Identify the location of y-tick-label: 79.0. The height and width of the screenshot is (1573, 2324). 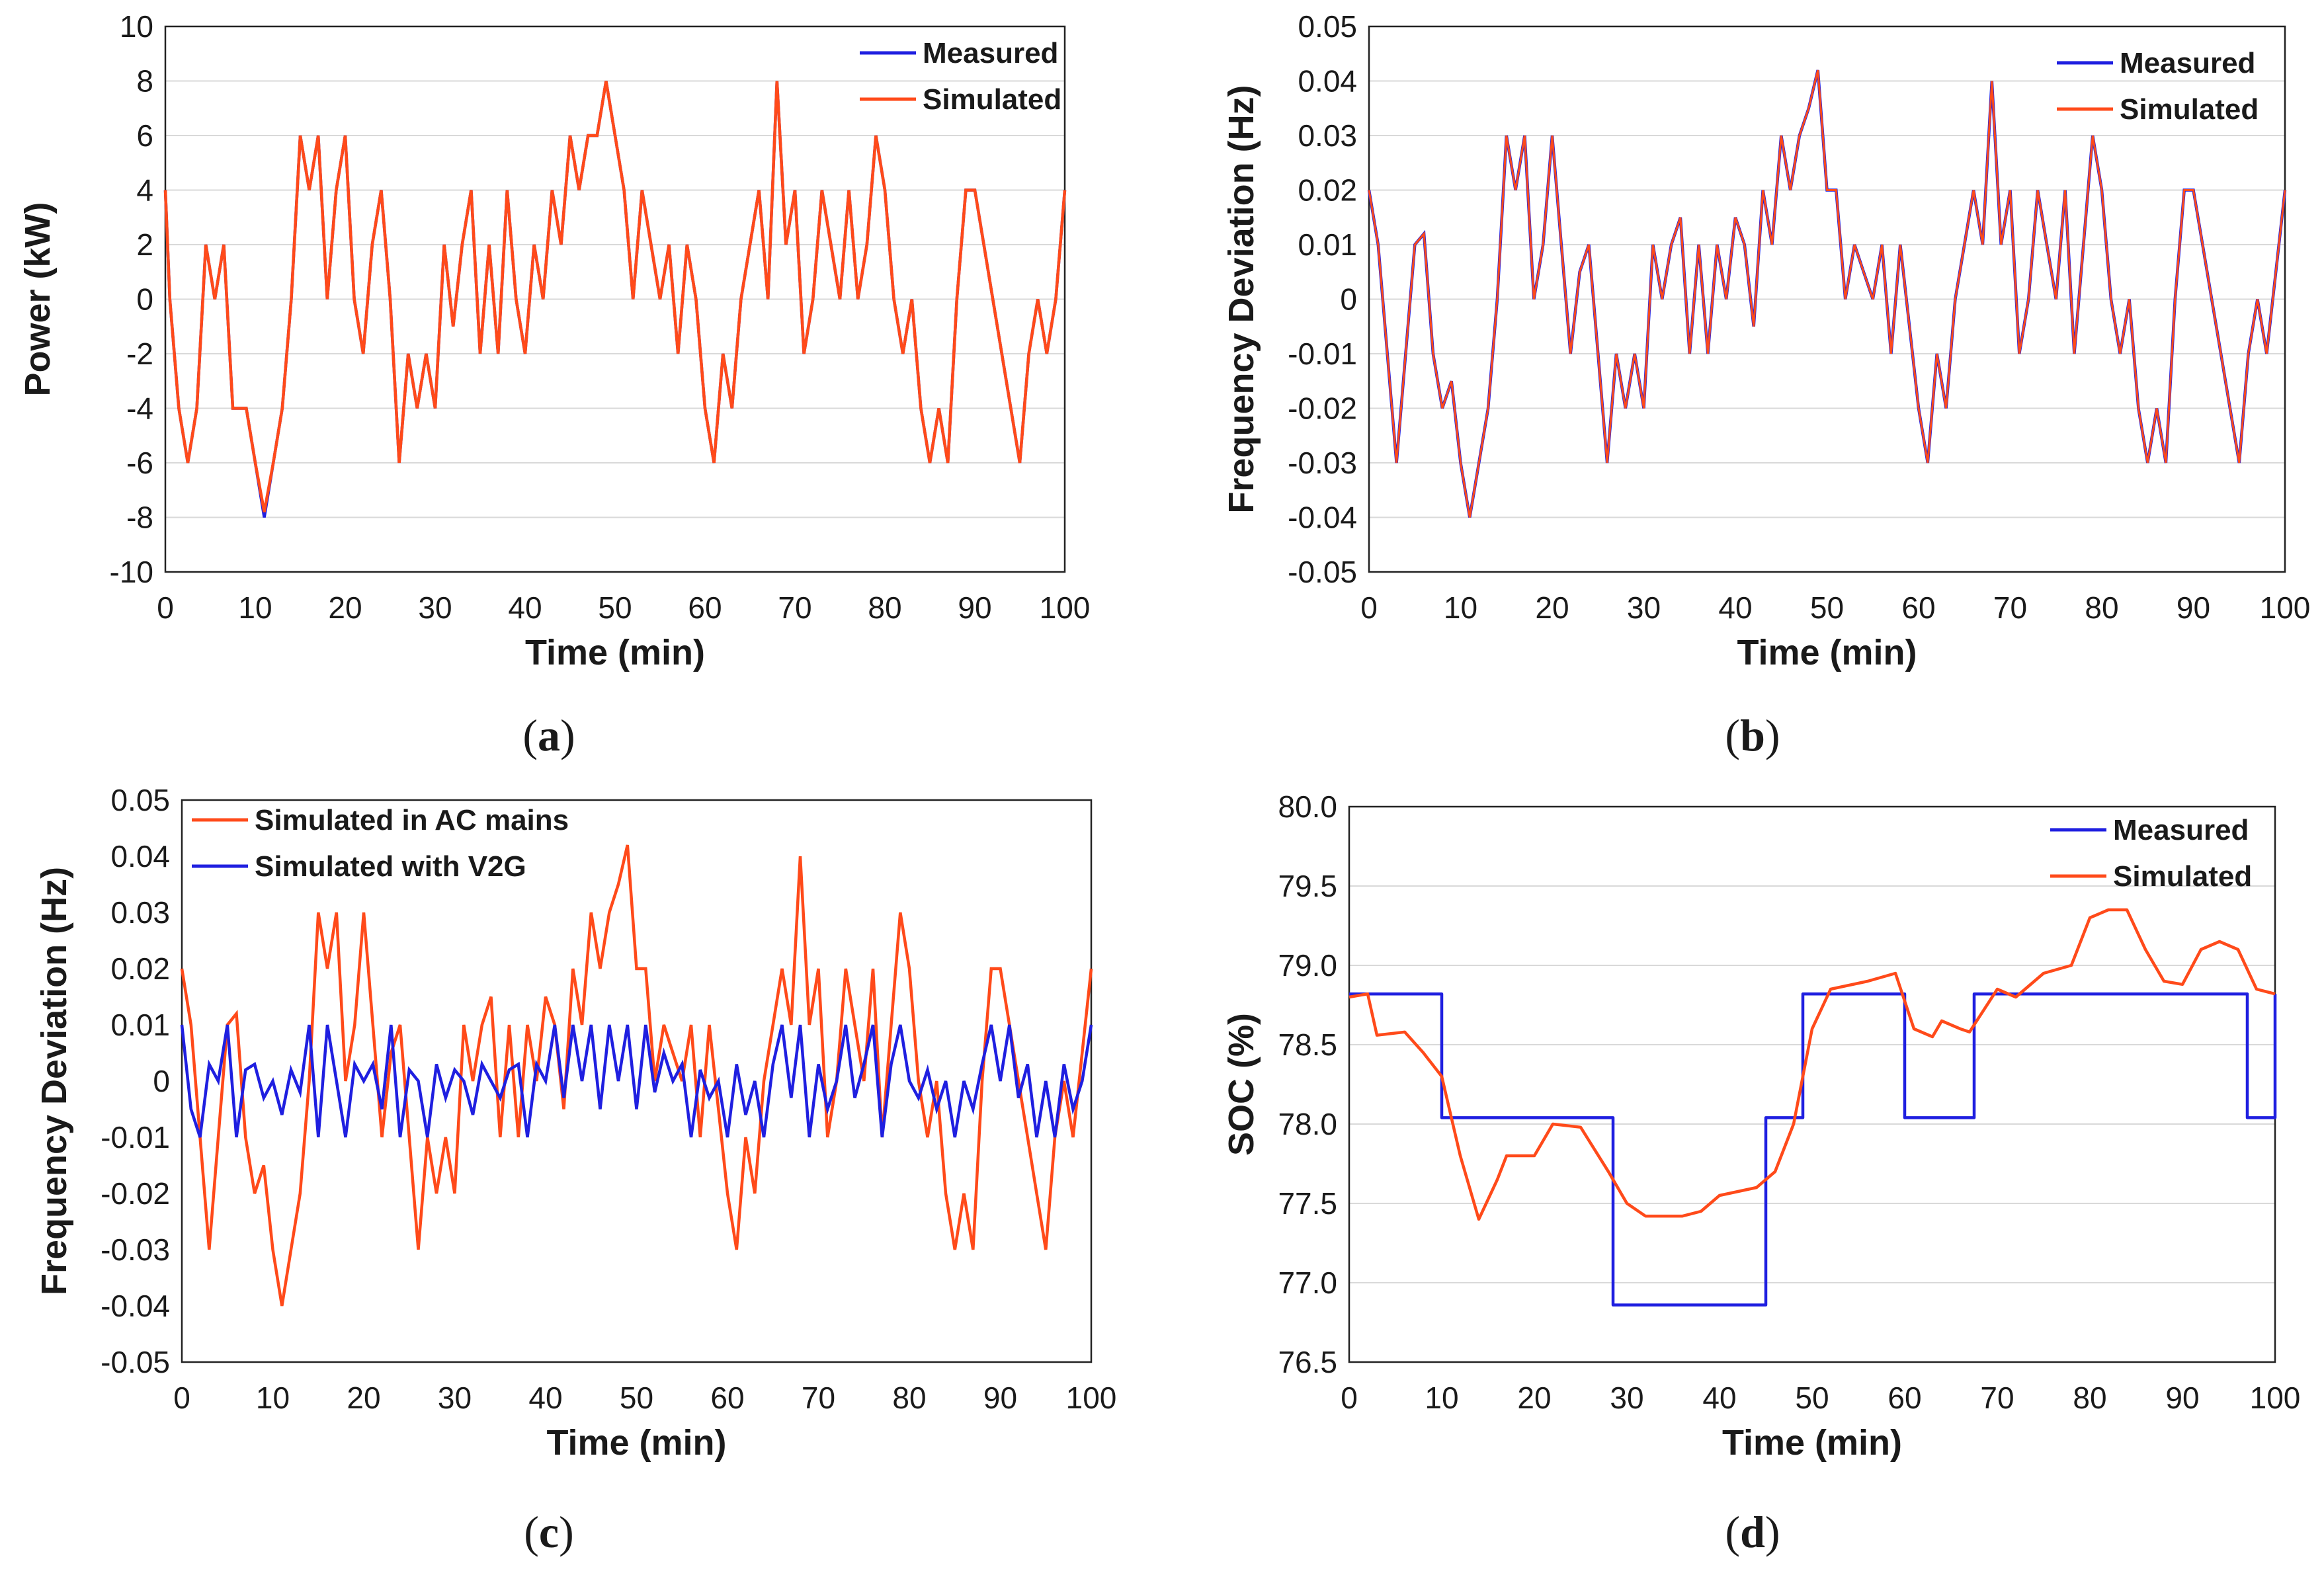
(1307, 965).